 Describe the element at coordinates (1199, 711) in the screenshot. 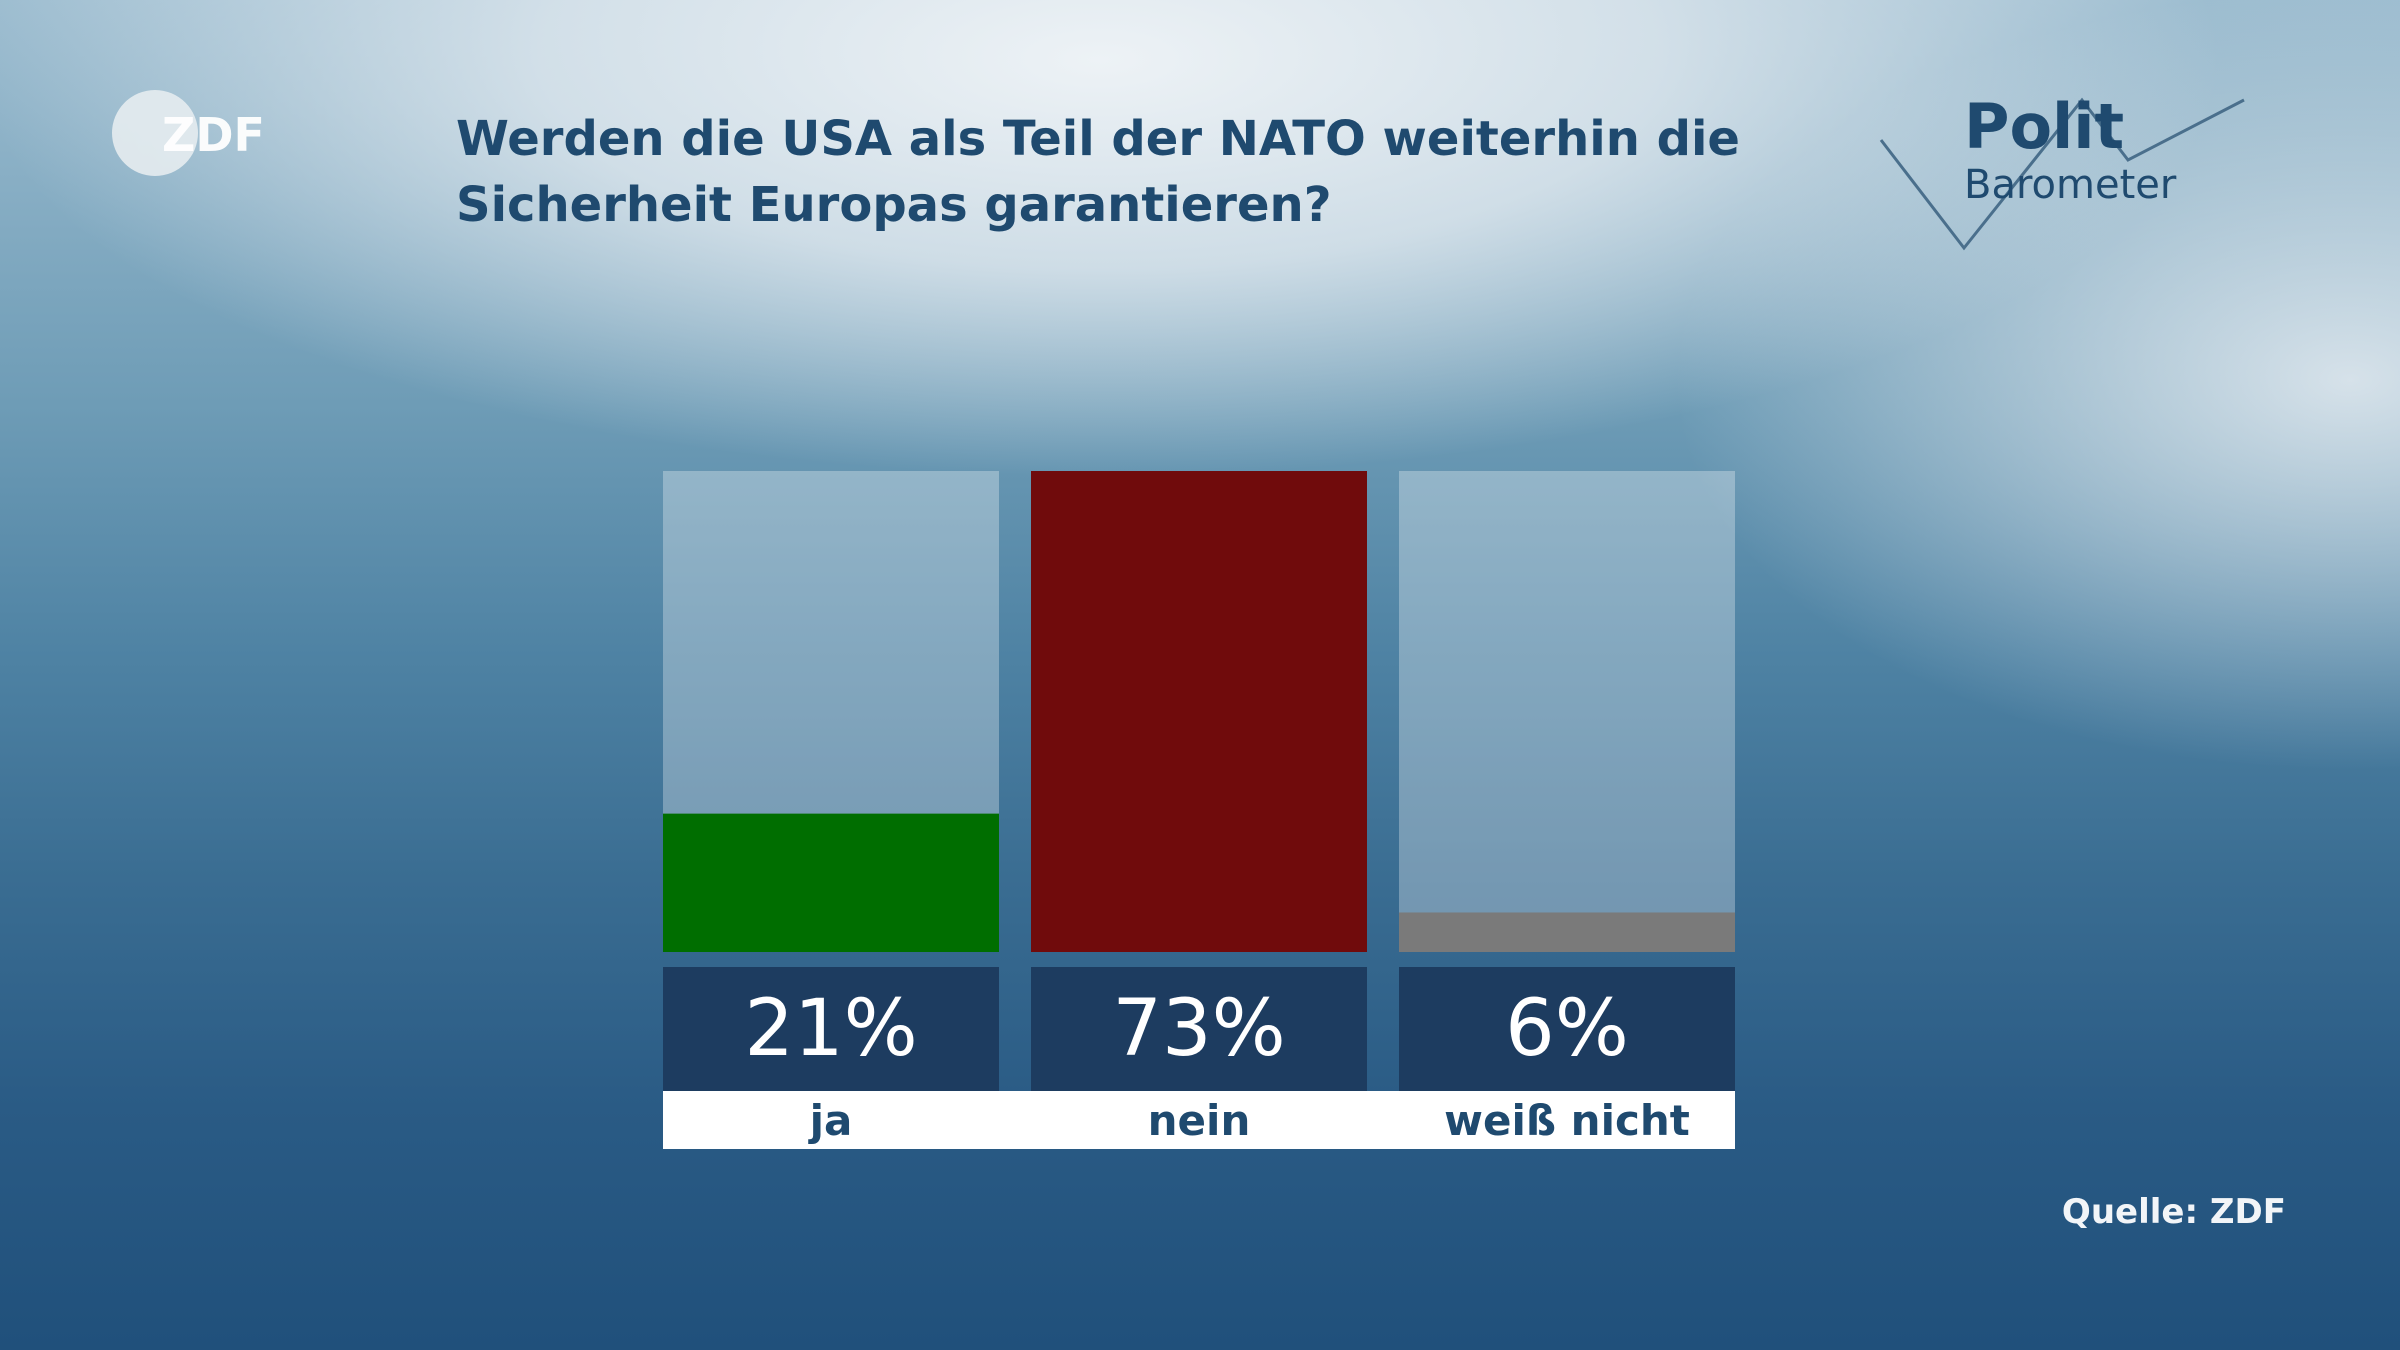

I see `bar-nein` at that location.